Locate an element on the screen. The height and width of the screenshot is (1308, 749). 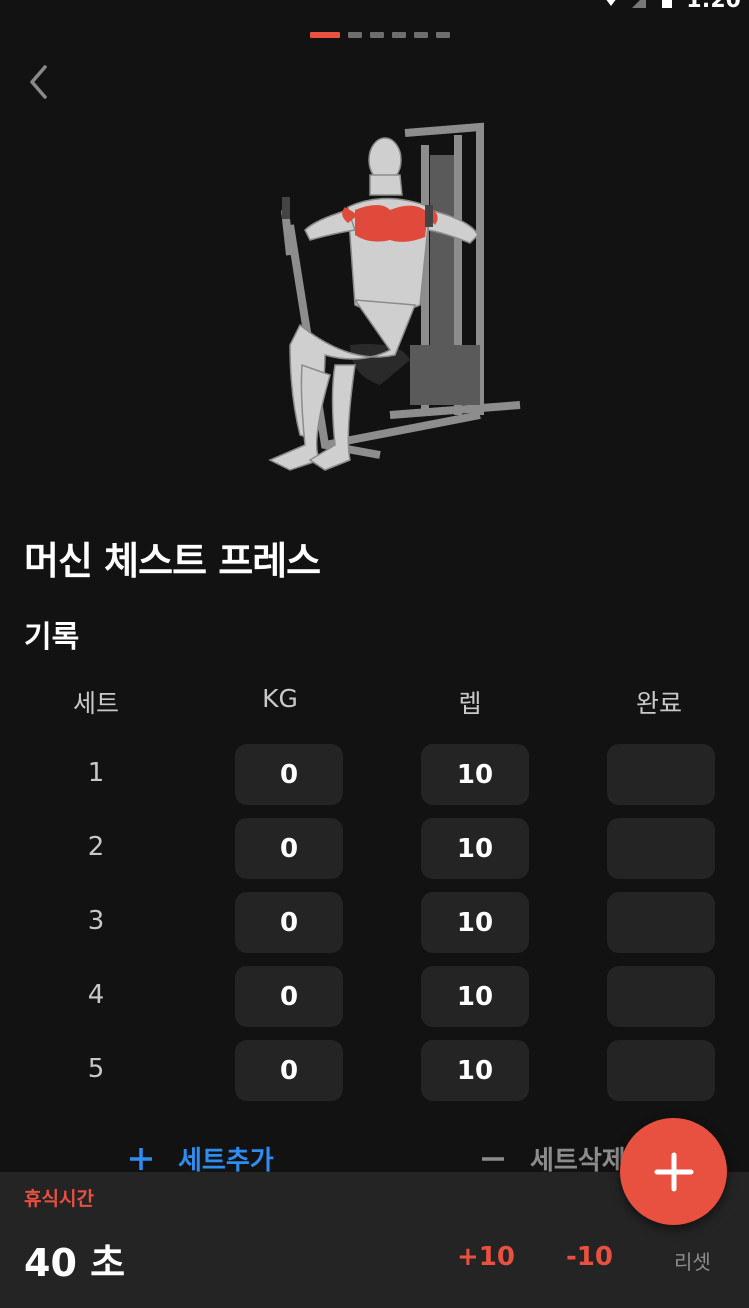
status-icons: 1:20 is located at coordinates (671, 6).